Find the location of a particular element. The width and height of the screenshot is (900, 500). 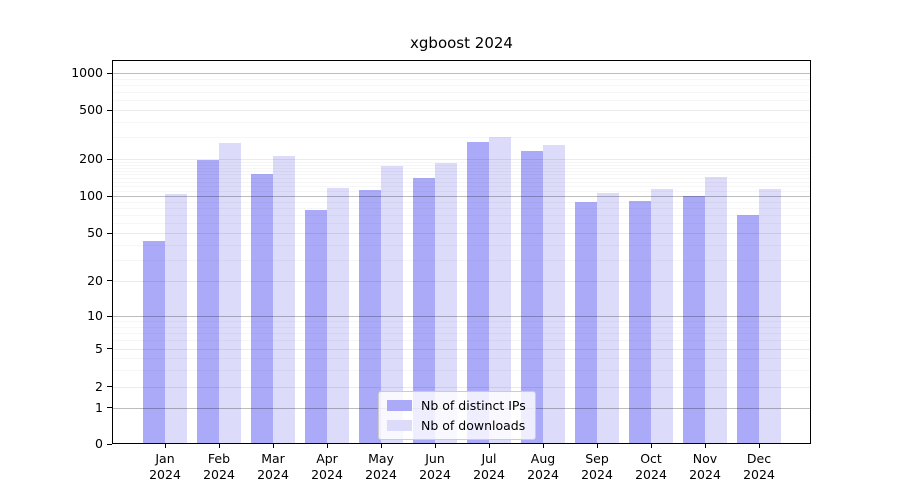

legend-swatch-distinct-ips is located at coordinates (399, 405).